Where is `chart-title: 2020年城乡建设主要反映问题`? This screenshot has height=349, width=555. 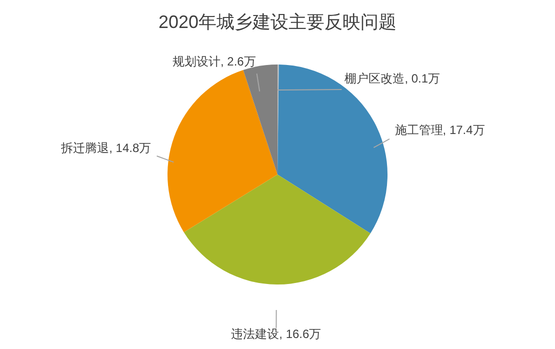
chart-title: 2020年城乡建设主要反映问题 is located at coordinates (277, 22).